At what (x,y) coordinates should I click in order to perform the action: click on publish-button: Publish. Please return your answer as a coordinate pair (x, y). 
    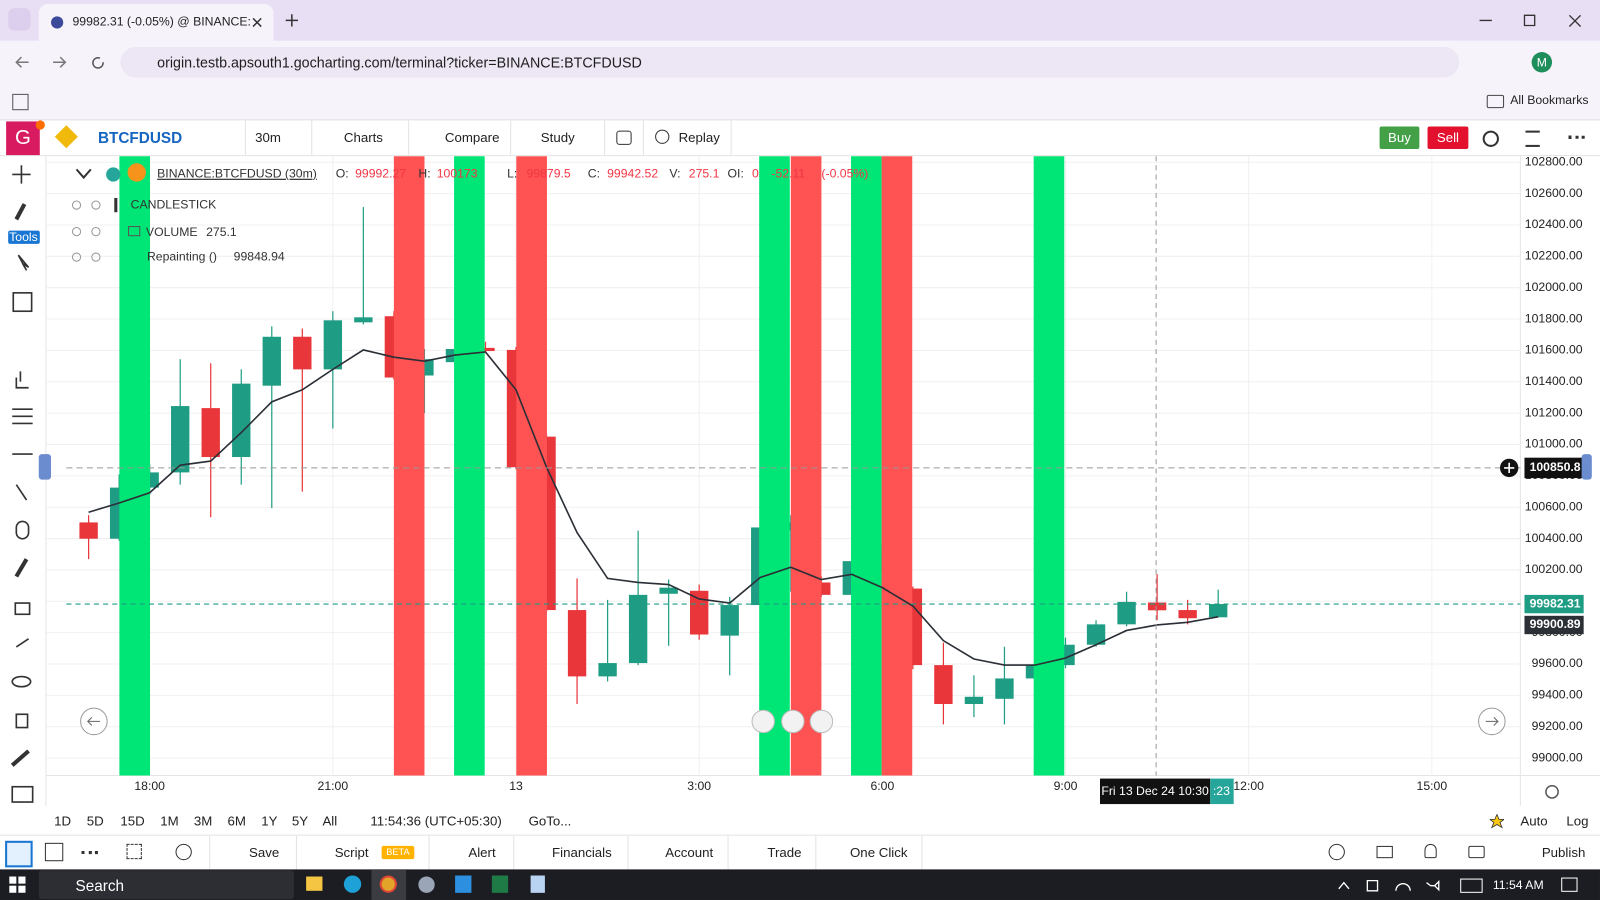
    Looking at the image, I should click on (1563, 852).